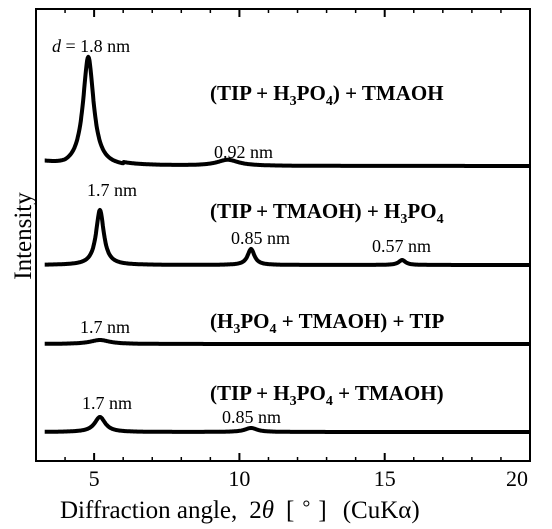 The image size is (552, 529). I want to click on peak-label: 0.92 nm, so click(243, 152).